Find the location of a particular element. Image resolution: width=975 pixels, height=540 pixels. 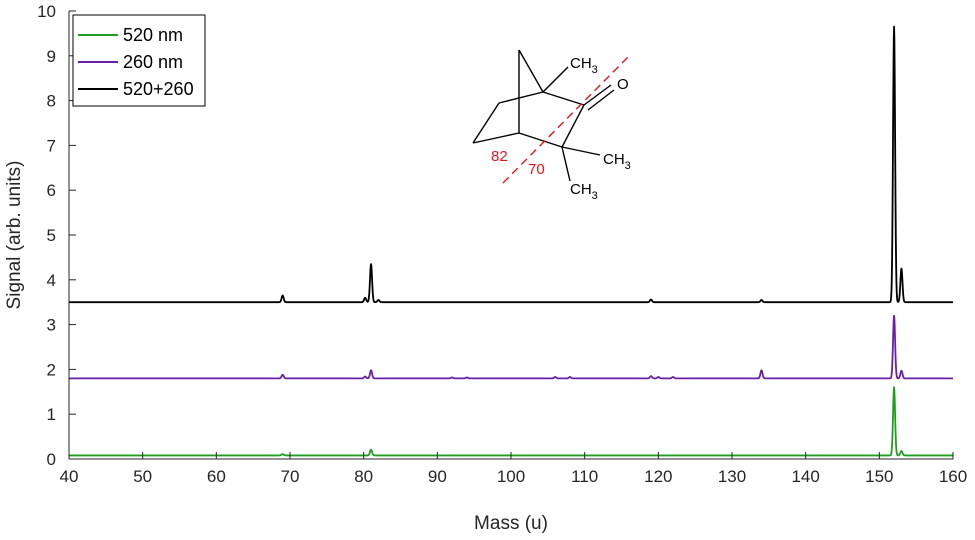

y-tick-label: 5 is located at coordinates (51, 235).